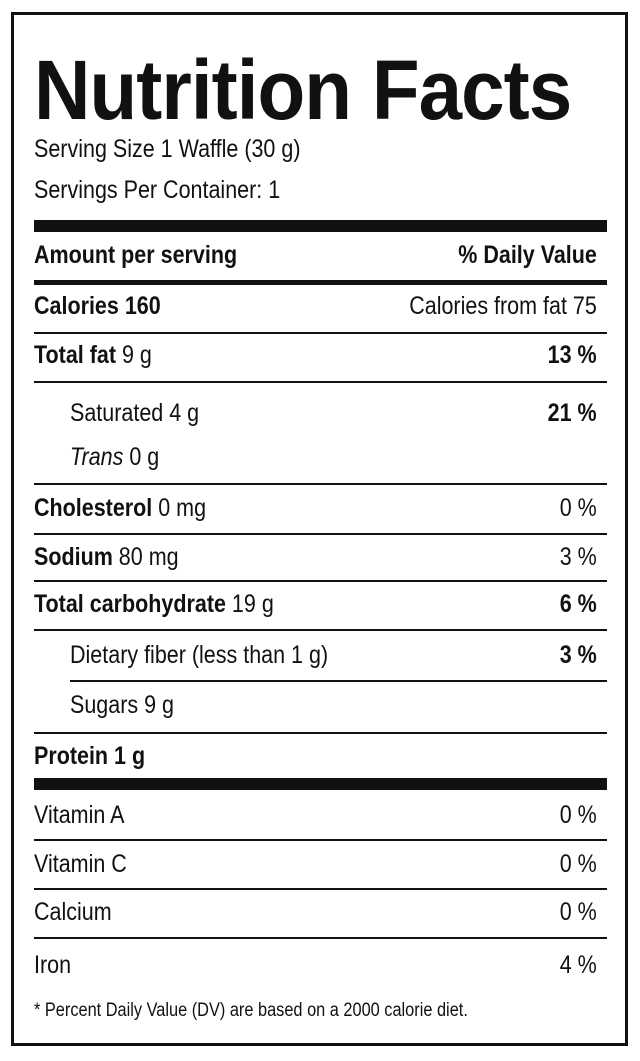 This screenshot has width=640, height=1061. Describe the element at coordinates (167, 149) in the screenshot. I see `serving-size: Serving Size 1 Waffle (30 g)` at that location.